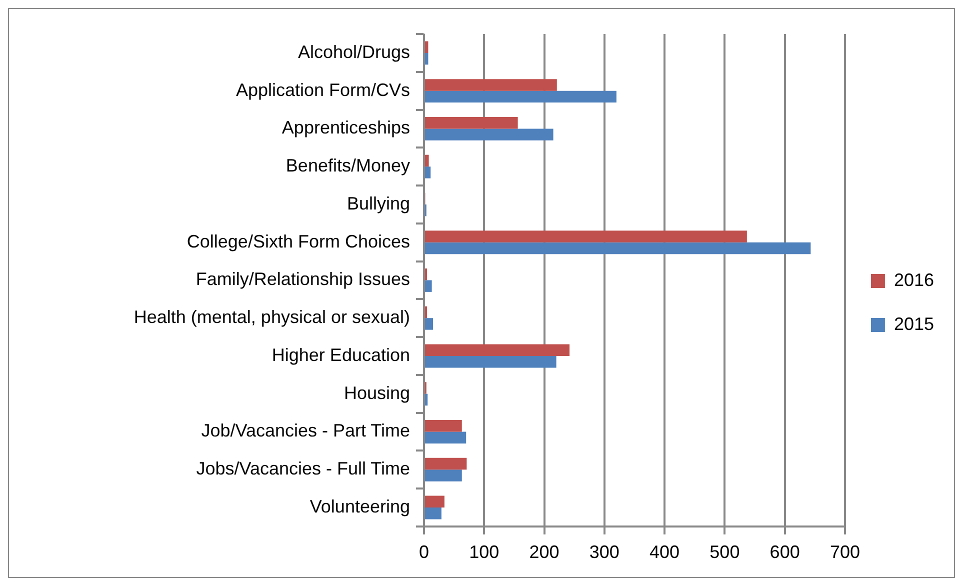 The image size is (957, 580). Describe the element at coordinates (665, 552) in the screenshot. I see `x-tick-label: 400` at that location.